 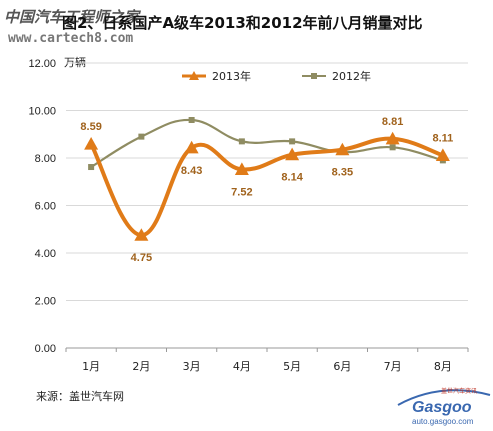 I want to click on chart-title: 图2、日系国产A级车2013和2012年前八月销量对比, so click(x=242, y=23).